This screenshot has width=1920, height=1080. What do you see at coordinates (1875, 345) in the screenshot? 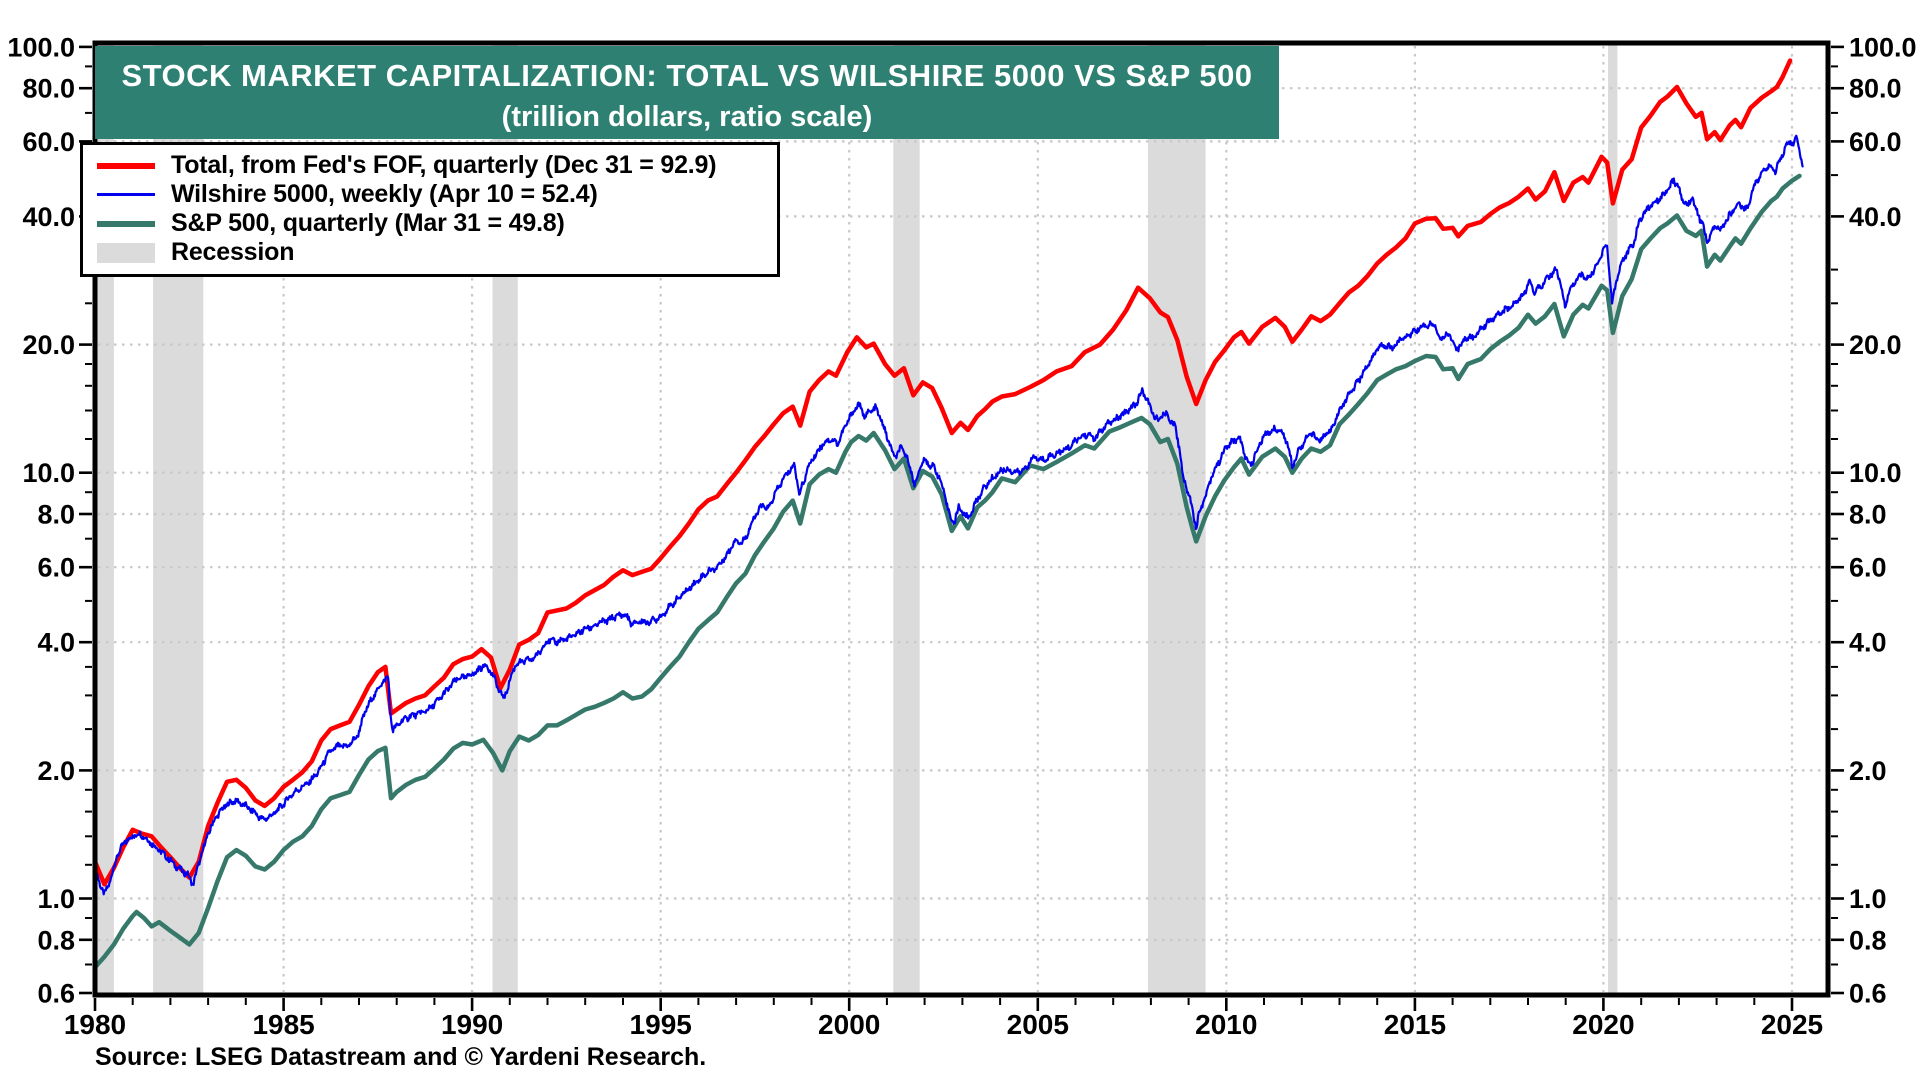
I see `y-axis-label-right: 20.0` at bounding box center [1875, 345].